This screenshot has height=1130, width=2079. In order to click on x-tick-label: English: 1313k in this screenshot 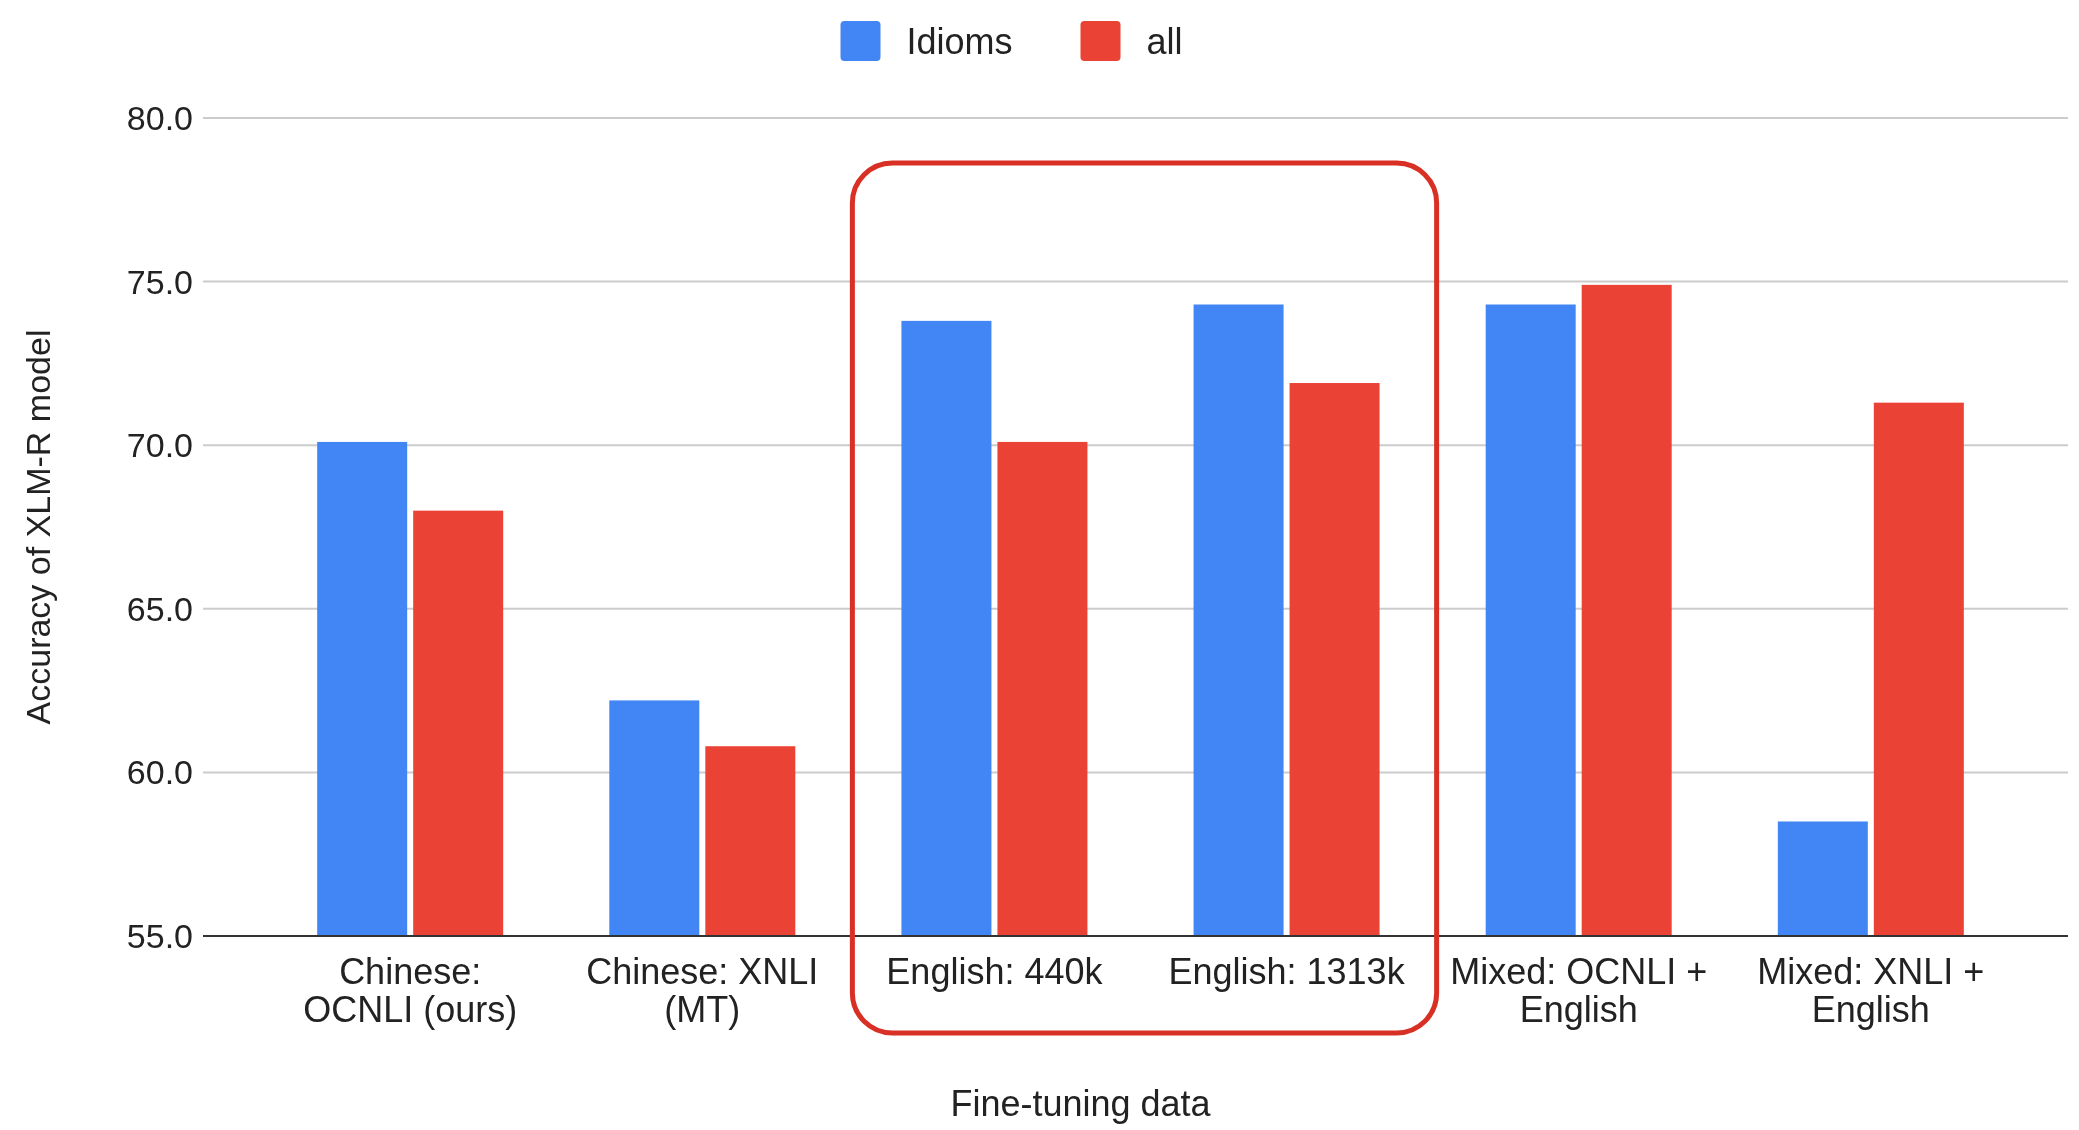, I will do `click(1287, 971)`.